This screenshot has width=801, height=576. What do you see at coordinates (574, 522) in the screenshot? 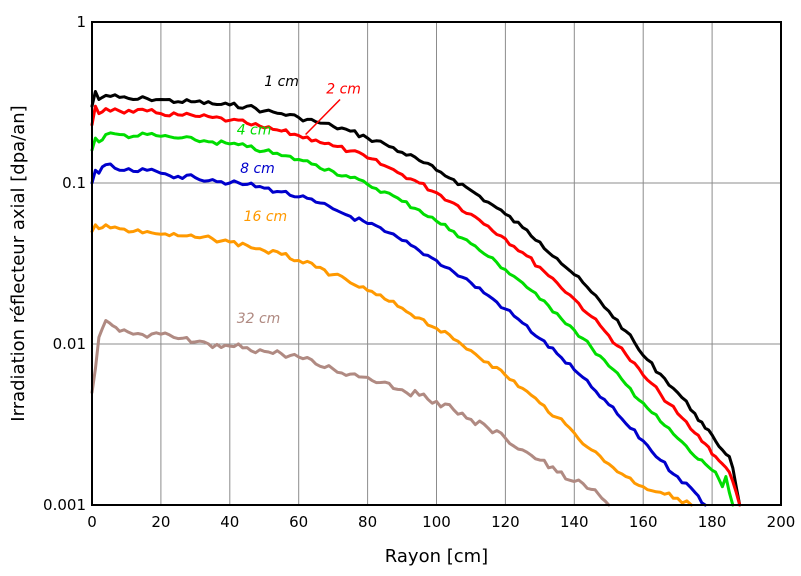
I see `x-tick-label: 140` at bounding box center [574, 522].